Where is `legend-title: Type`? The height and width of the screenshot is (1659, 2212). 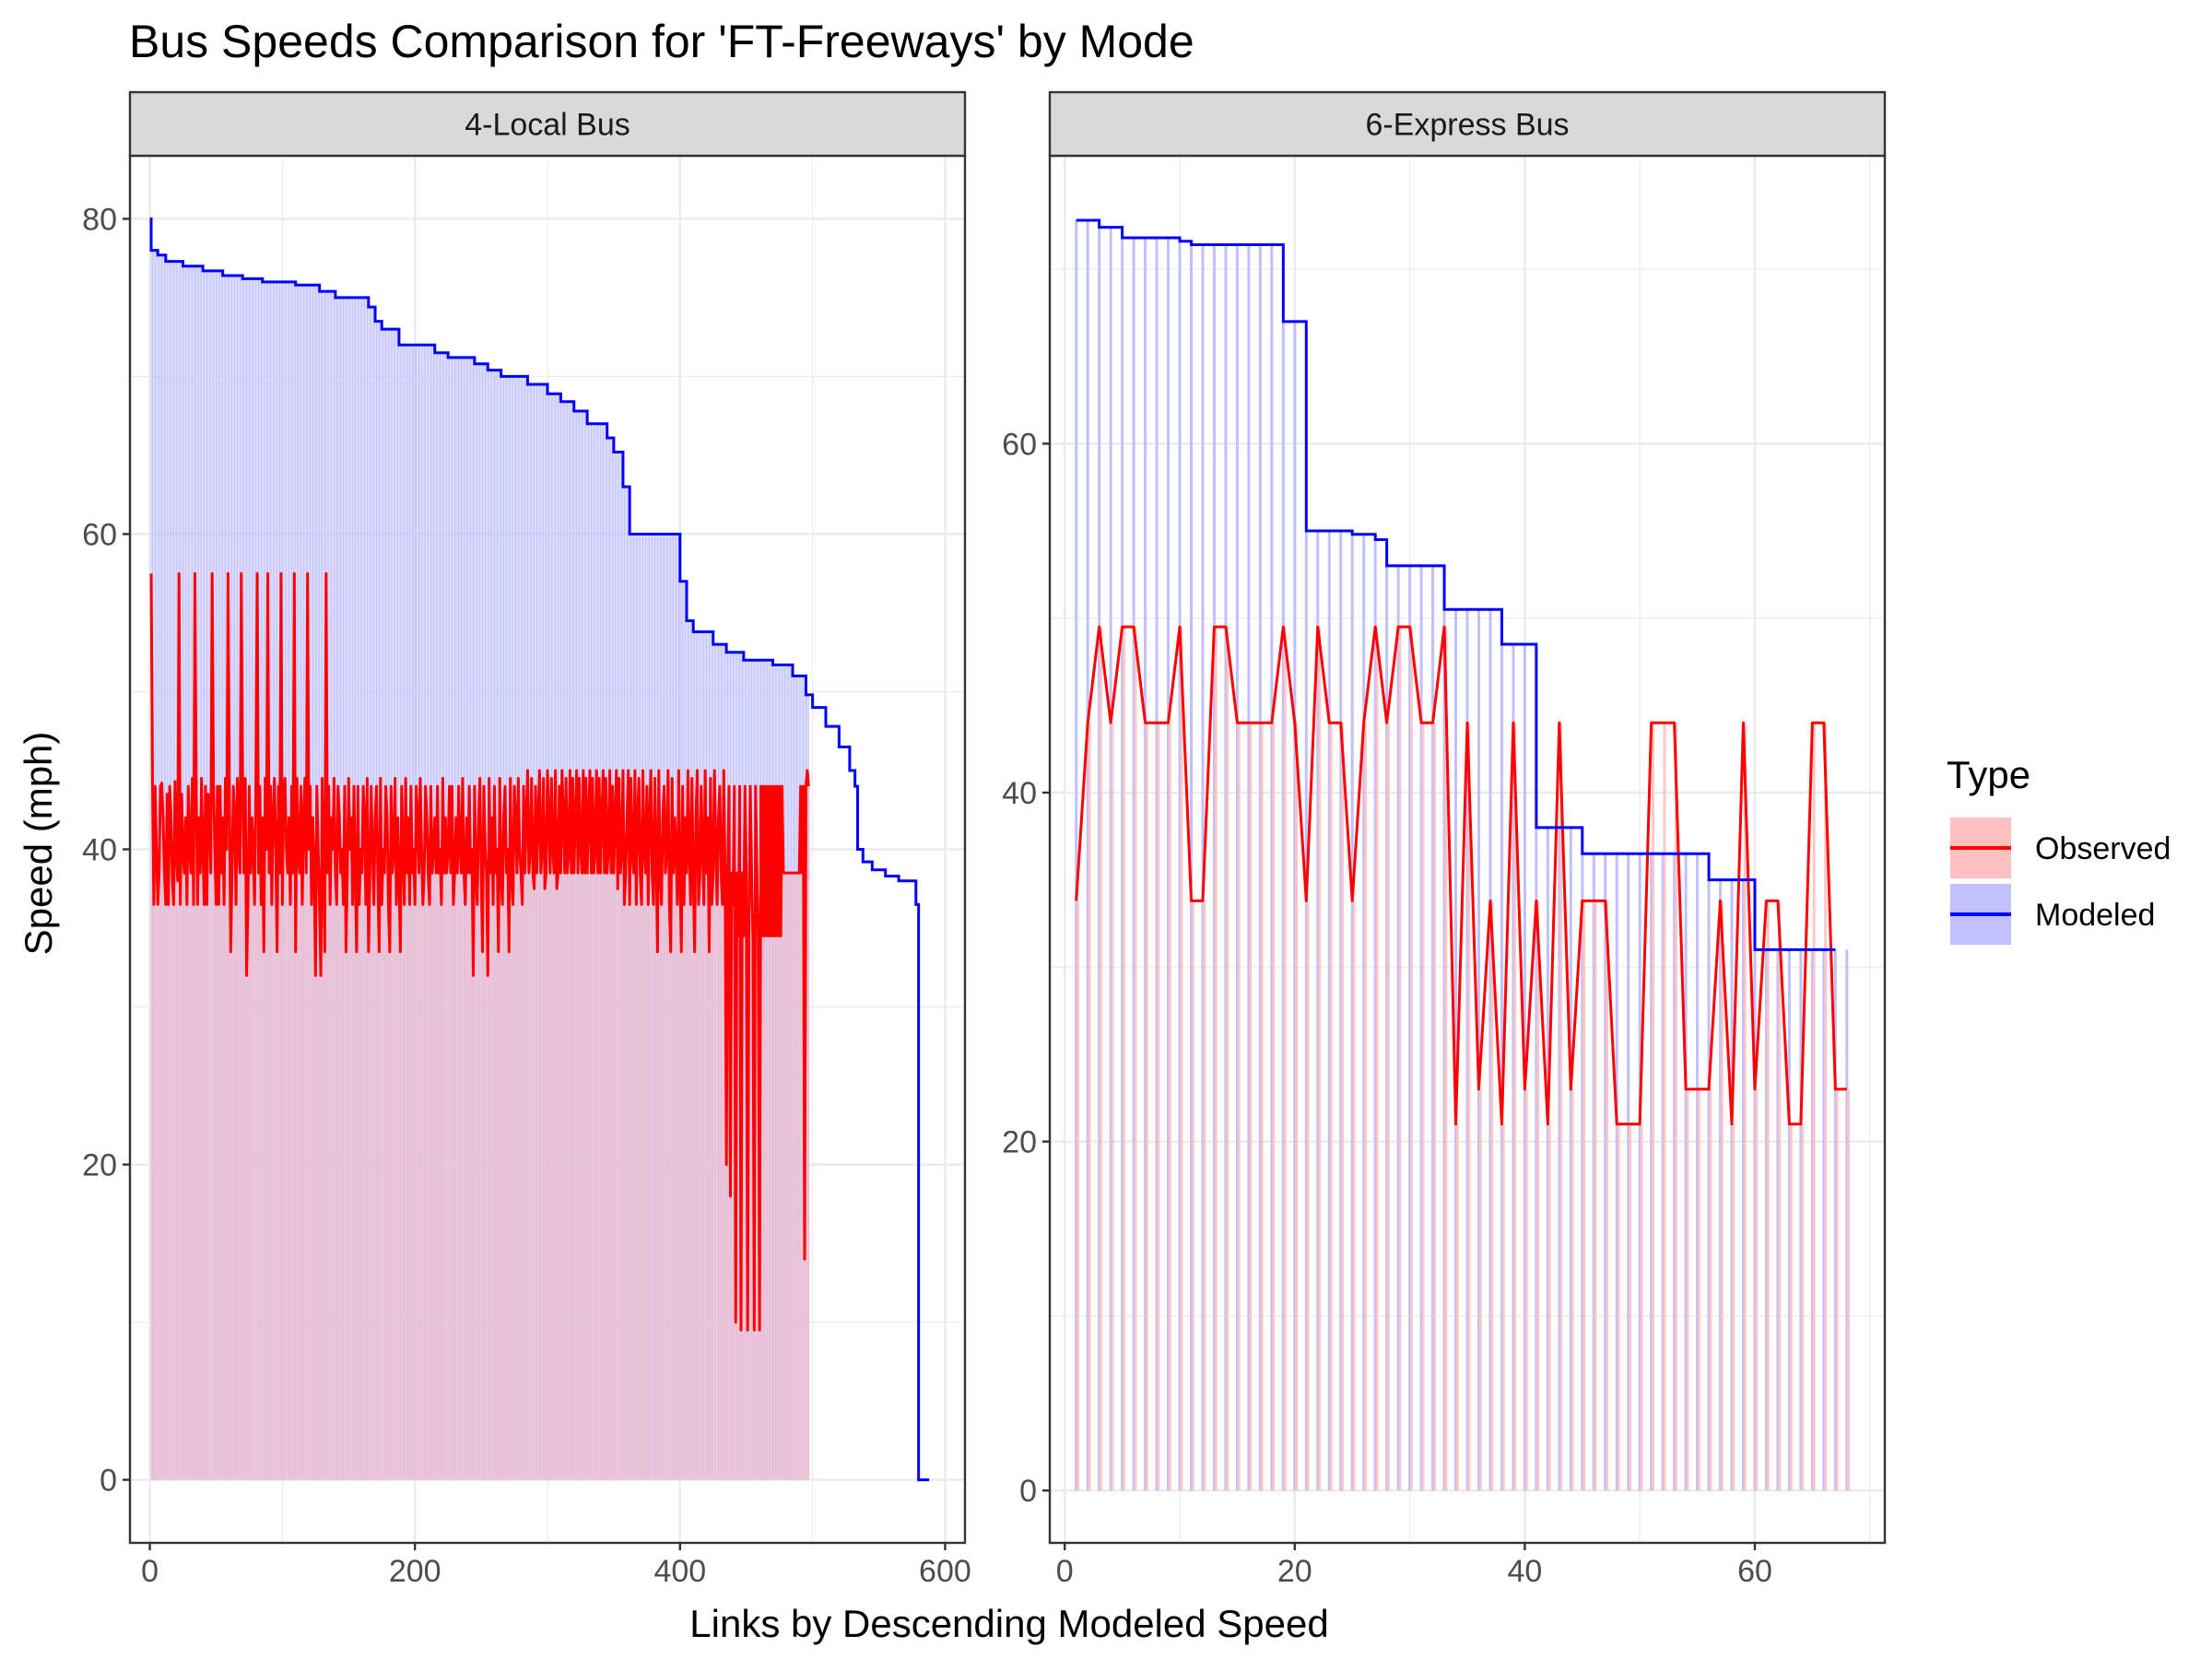
legend-title: Type is located at coordinates (1988, 774).